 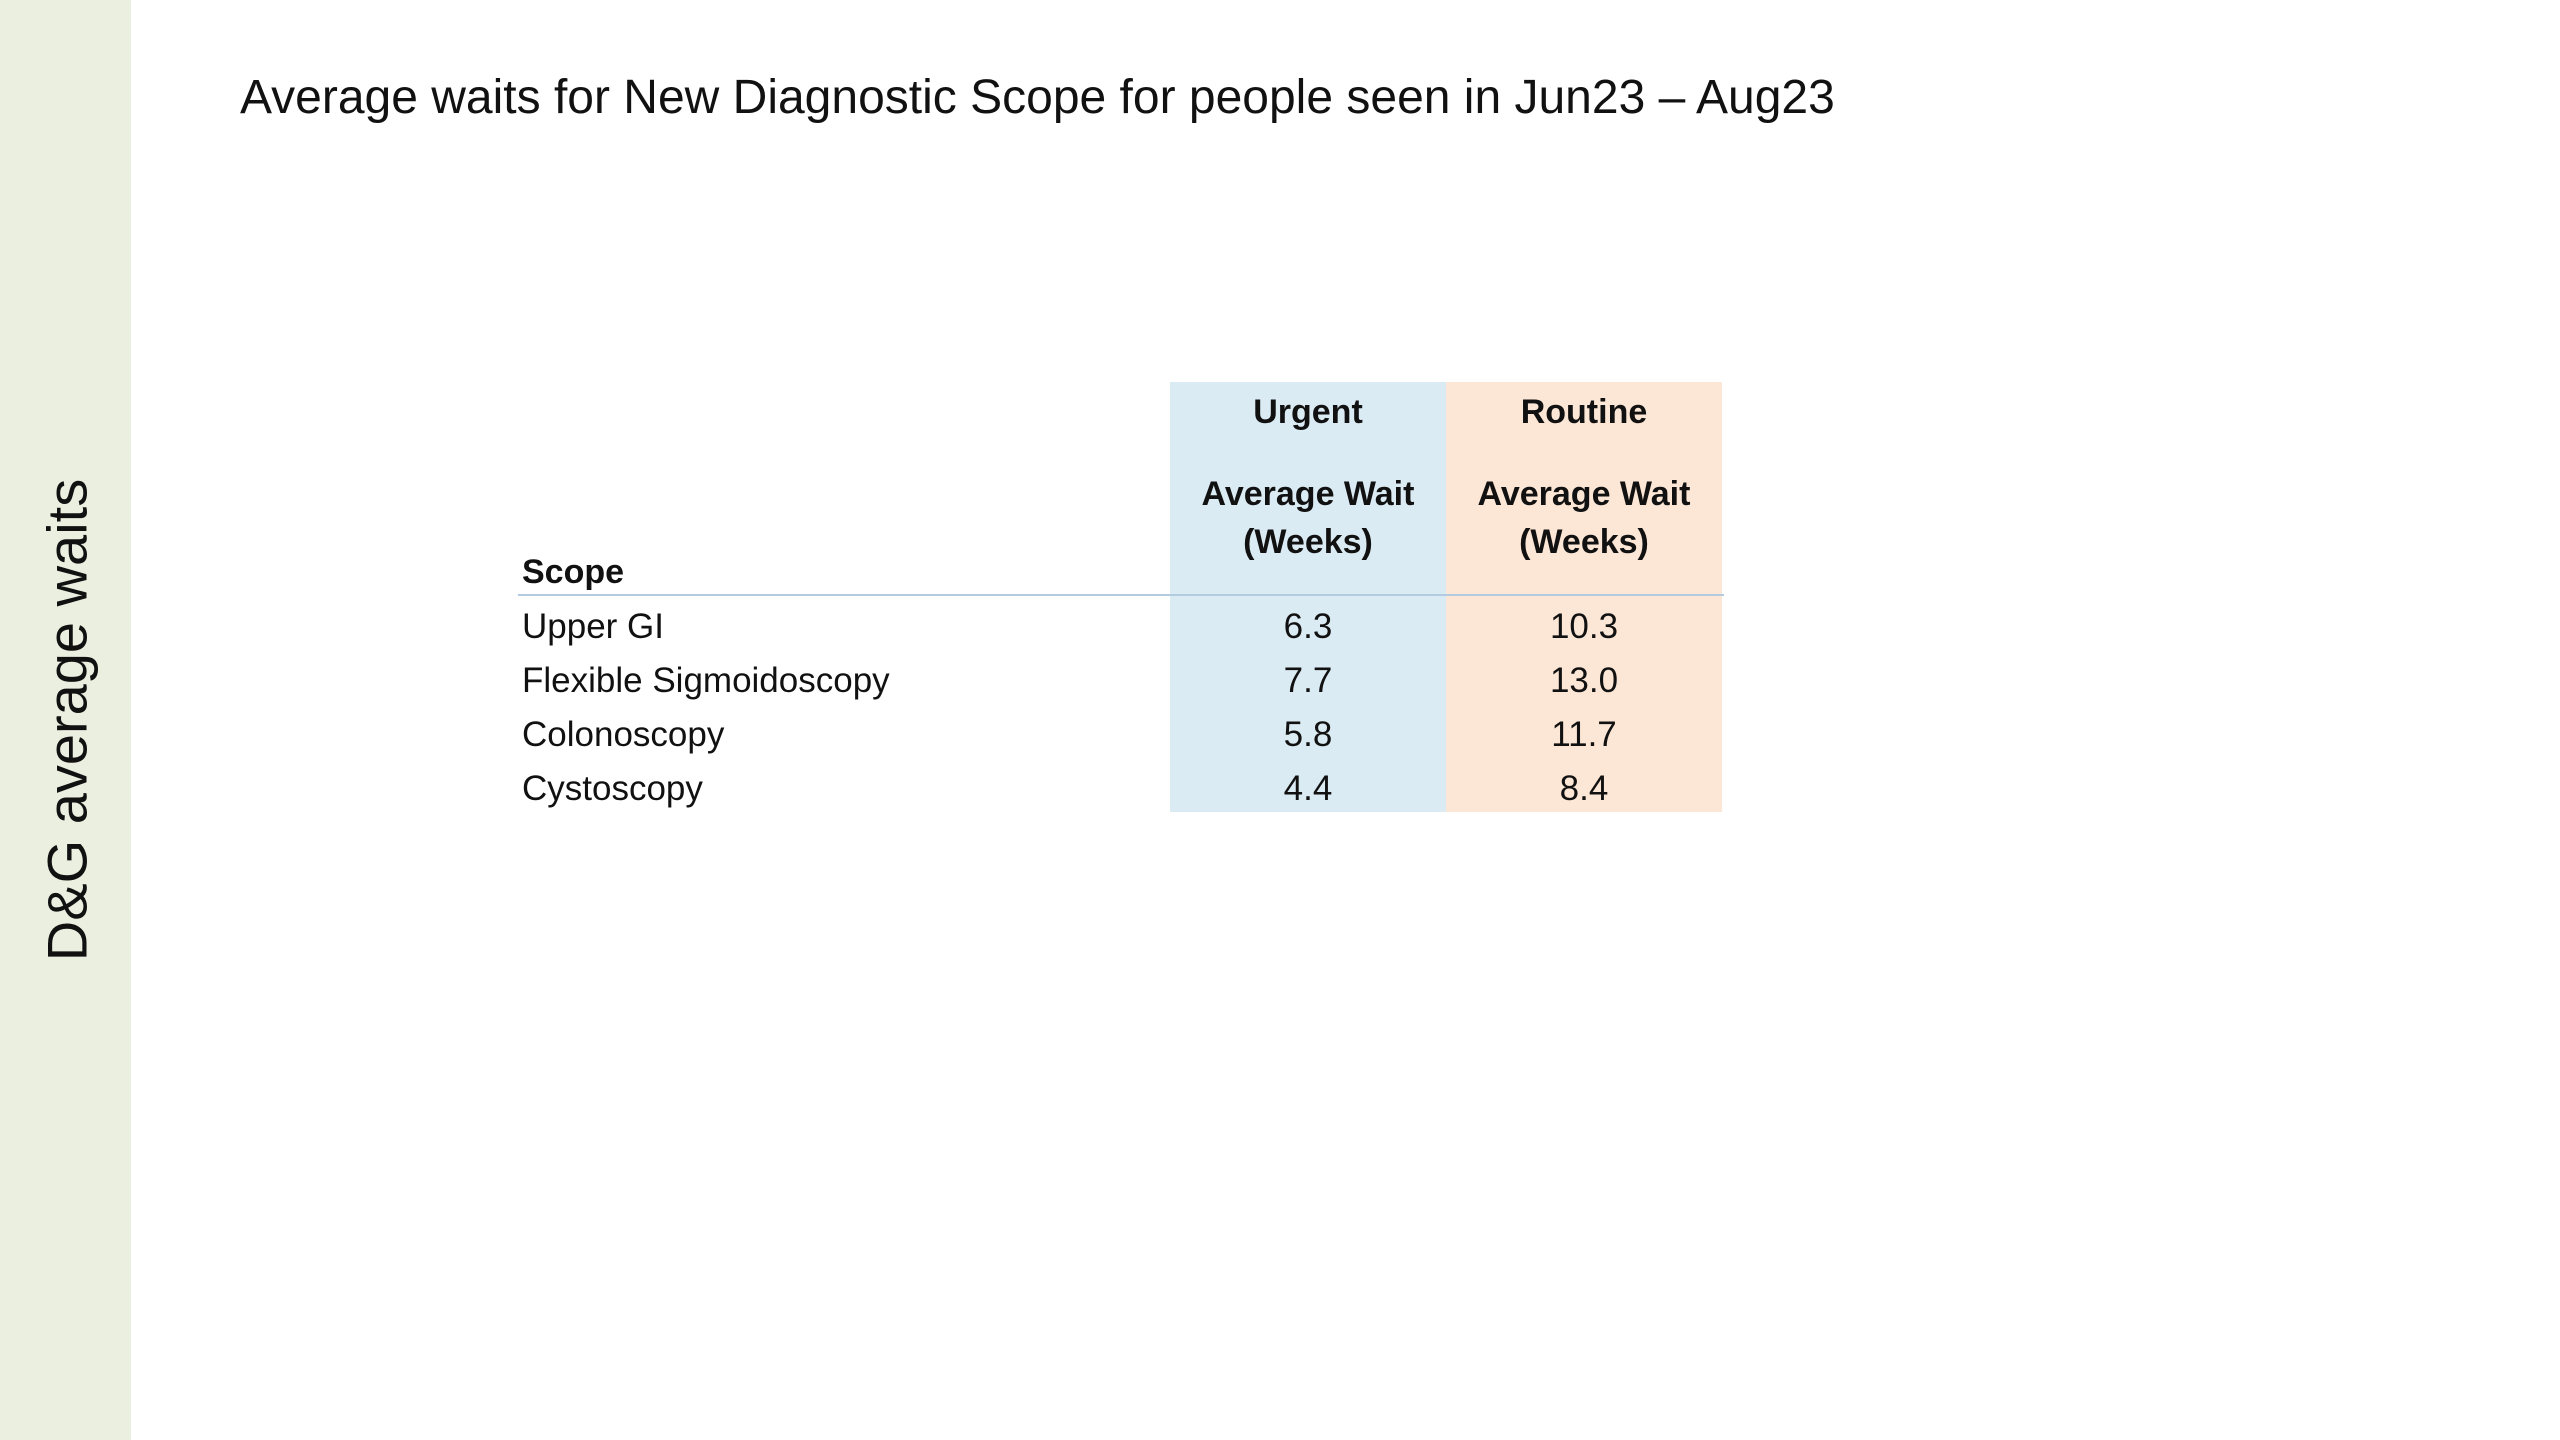 I want to click on header-divider, so click(x=1121, y=595).